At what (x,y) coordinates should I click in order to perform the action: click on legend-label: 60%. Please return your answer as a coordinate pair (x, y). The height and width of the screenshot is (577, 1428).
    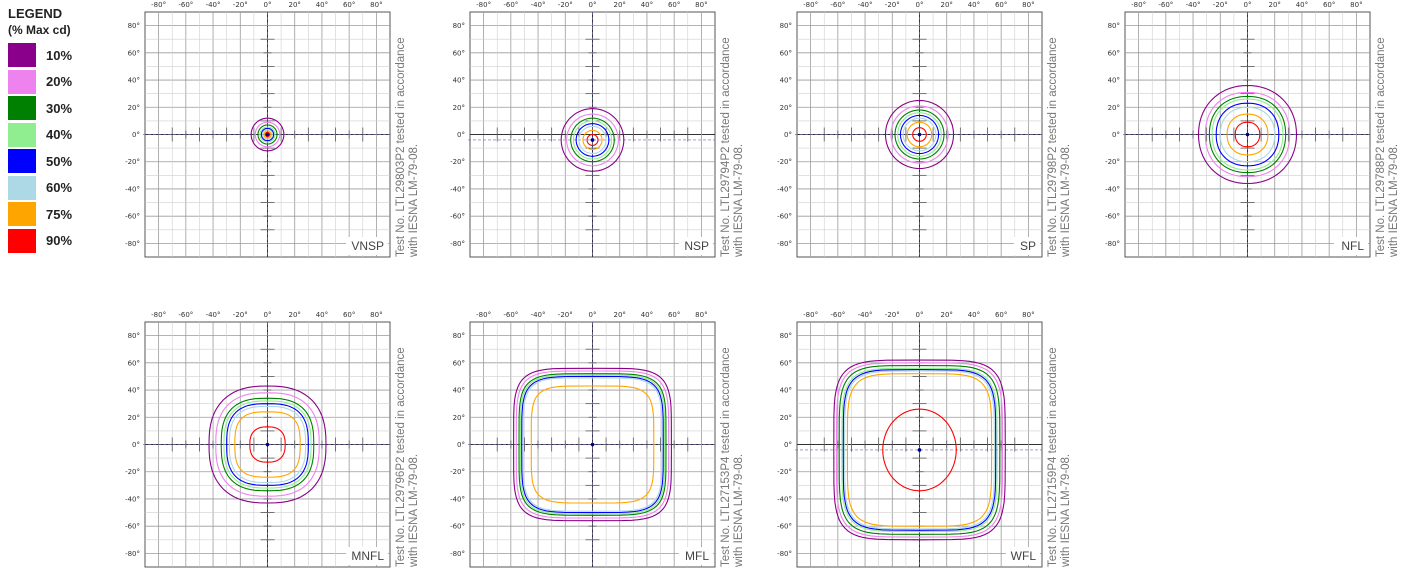
    Looking at the image, I should click on (59, 187).